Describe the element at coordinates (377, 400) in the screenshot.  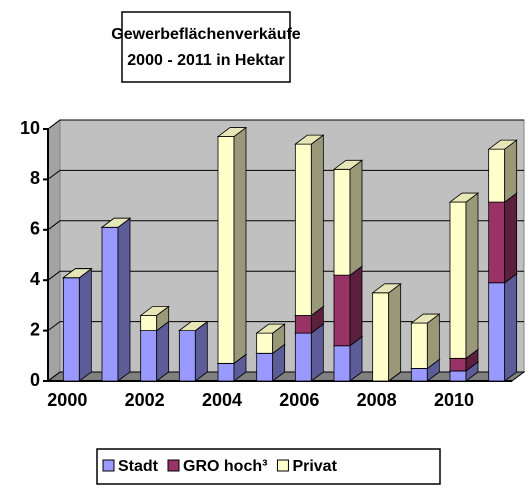
I see `x-tick-label: 2008` at that location.